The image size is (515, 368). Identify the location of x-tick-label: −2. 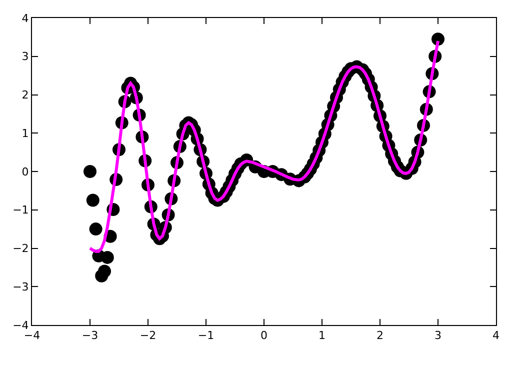
(148, 335).